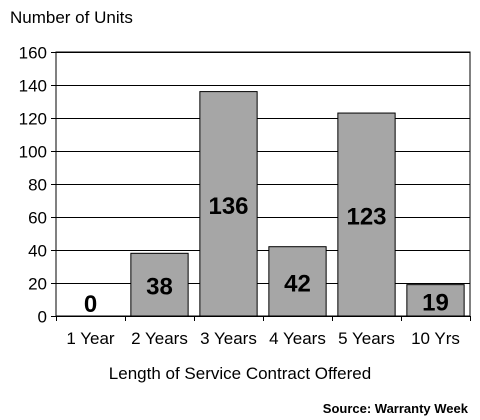  I want to click on data-label: 19, so click(435, 302).